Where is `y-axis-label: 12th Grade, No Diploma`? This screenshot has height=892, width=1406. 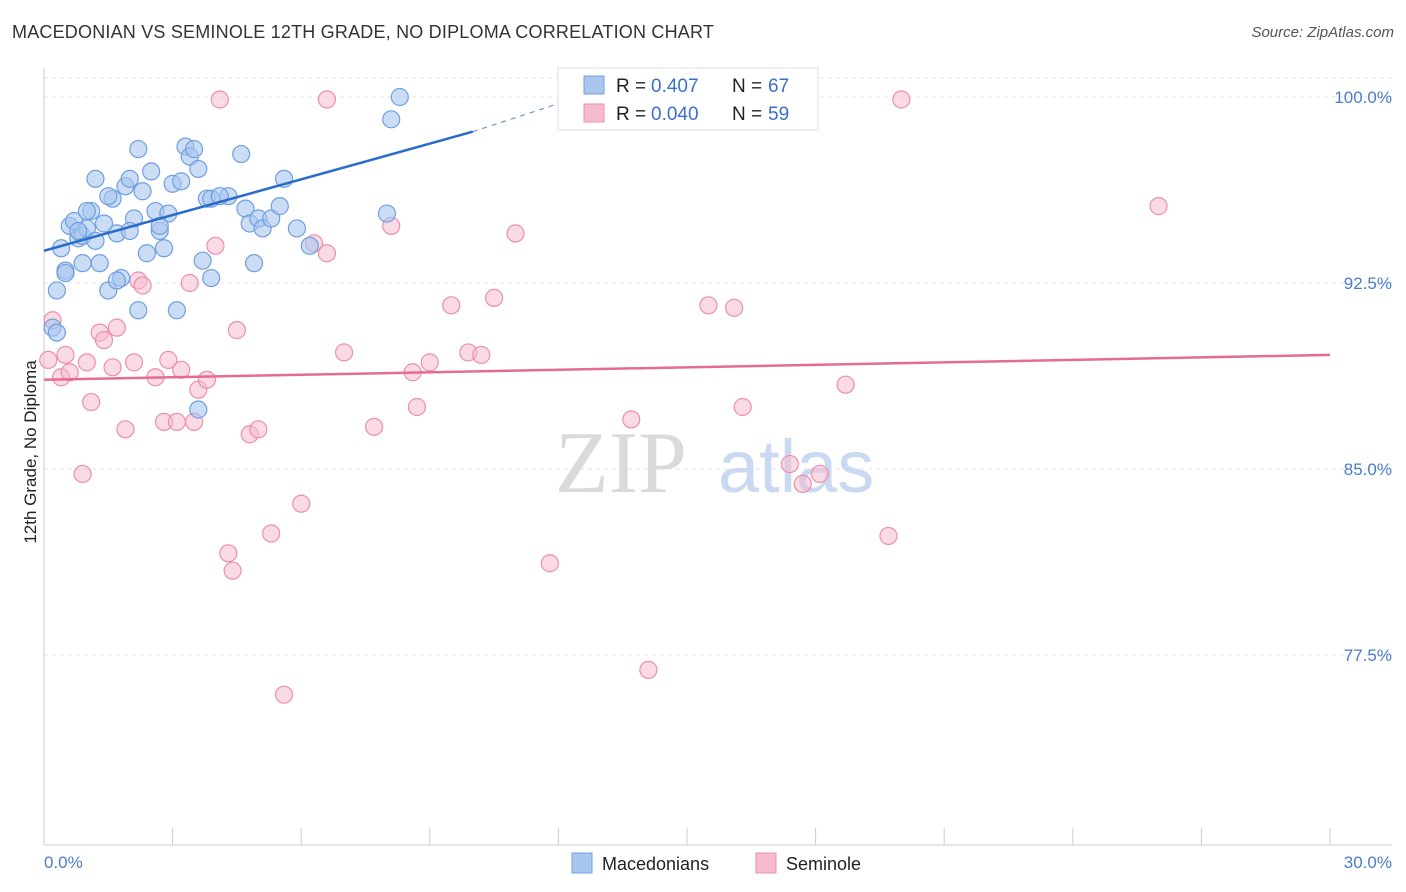
y-axis-label: 12th Grade, No Diploma is located at coordinates (30, 452).